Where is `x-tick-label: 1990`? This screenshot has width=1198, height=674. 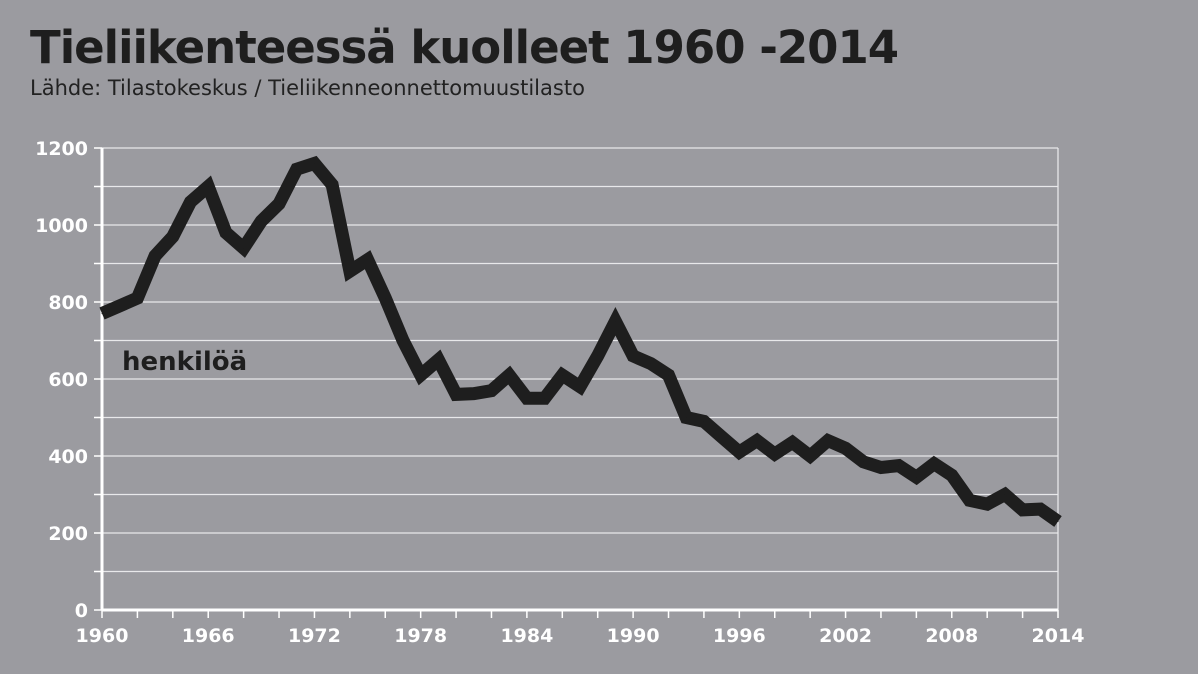 x-tick-label: 1990 is located at coordinates (633, 636).